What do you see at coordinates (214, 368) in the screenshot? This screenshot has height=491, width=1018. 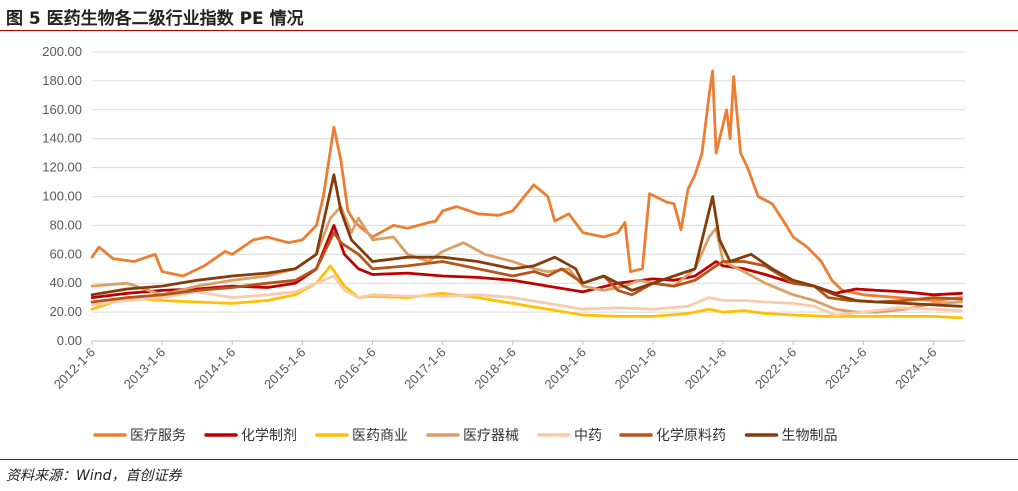 I see `x-tick-label: 2014-1-6` at bounding box center [214, 368].